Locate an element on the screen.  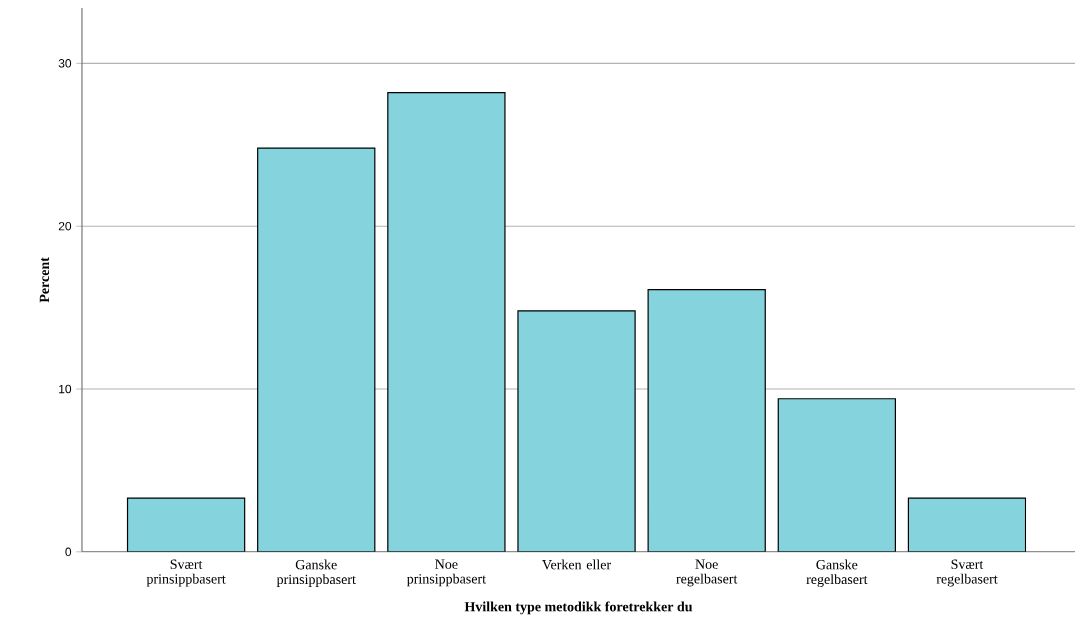
x-tick-label: Ganske regelbasert is located at coordinates (837, 573).